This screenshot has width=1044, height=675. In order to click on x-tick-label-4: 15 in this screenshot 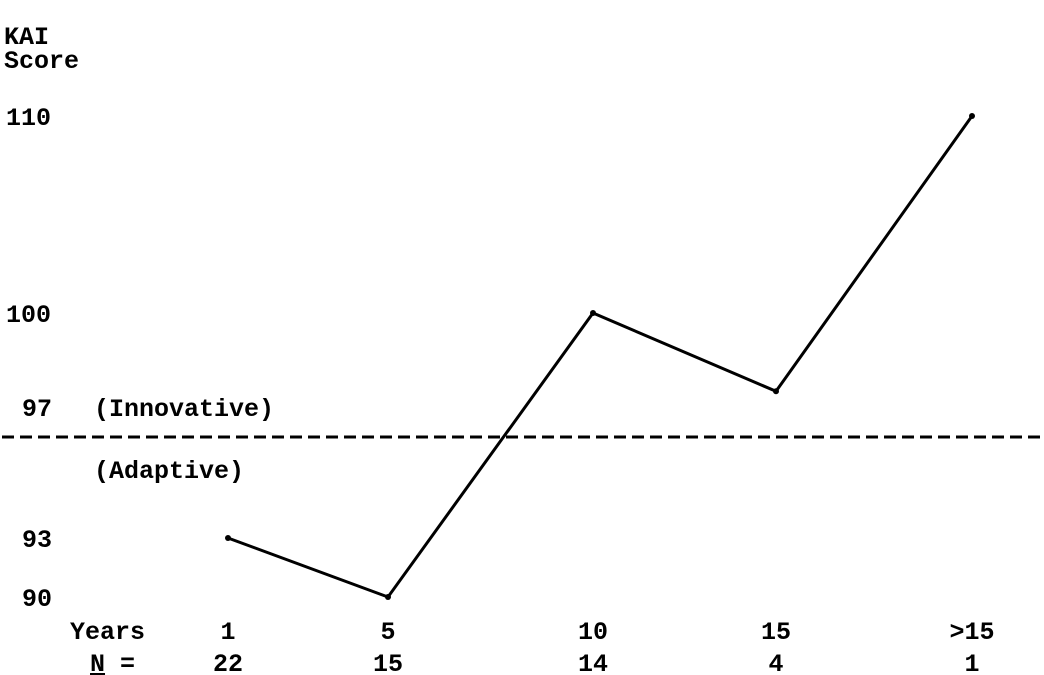, I will do `click(776, 632)`.